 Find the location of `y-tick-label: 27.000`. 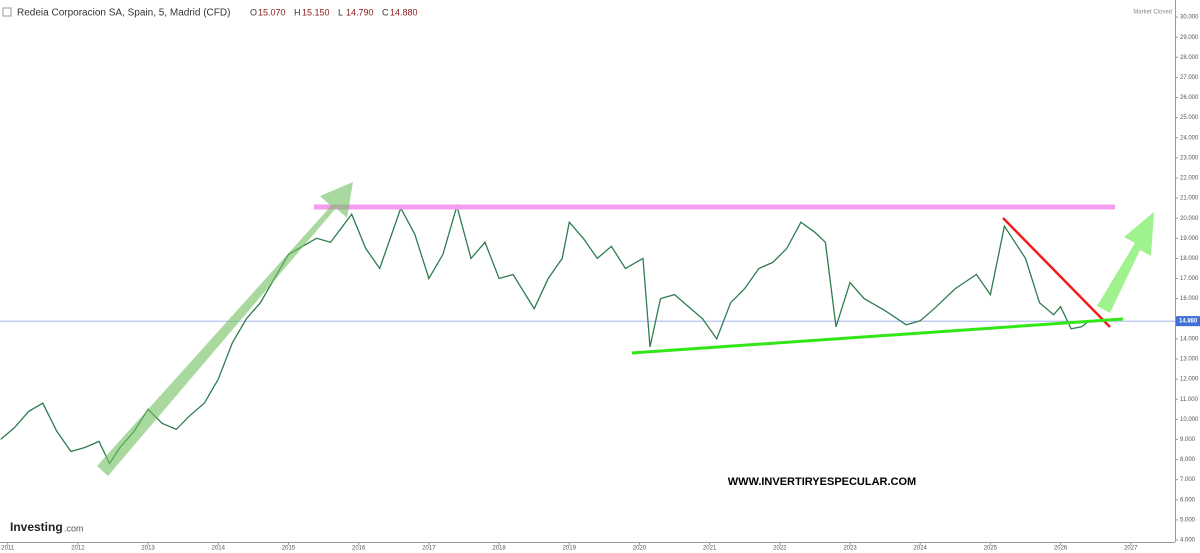

y-tick-label: 27.000 is located at coordinates (1189, 78).